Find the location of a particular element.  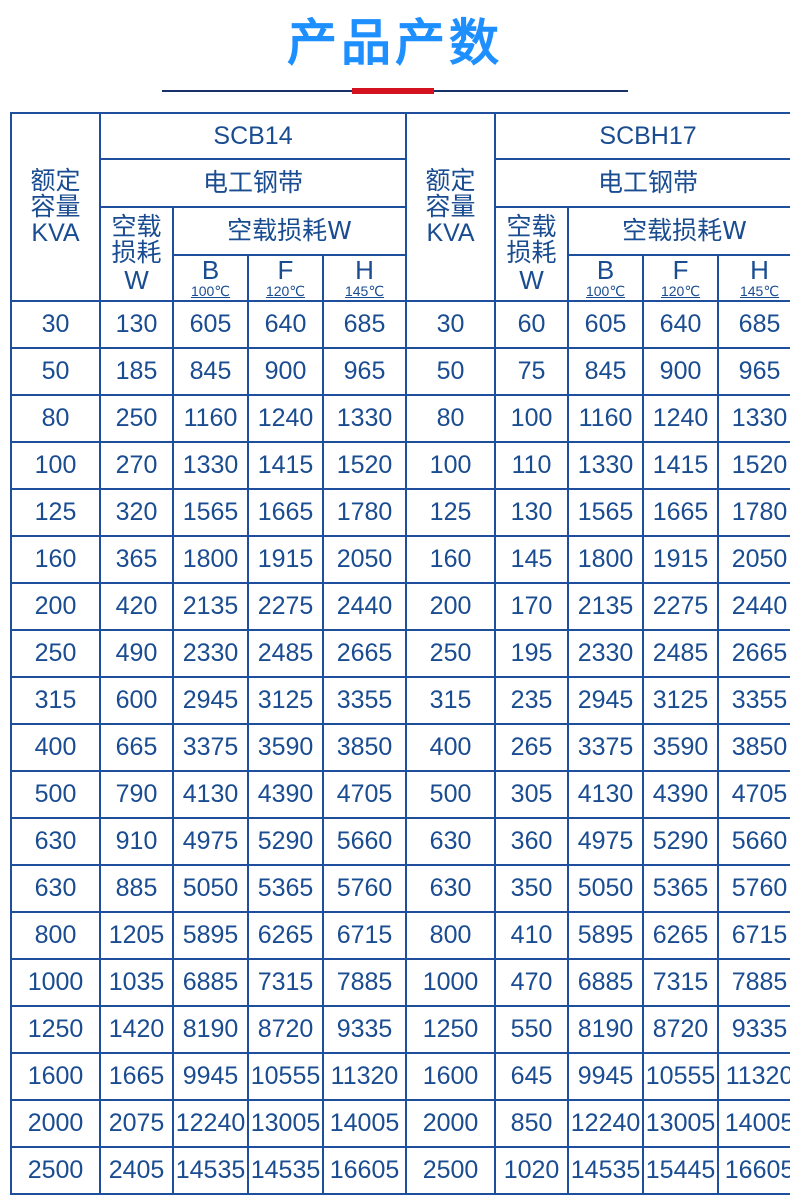

cell-left-h: 685 is located at coordinates (364, 324).